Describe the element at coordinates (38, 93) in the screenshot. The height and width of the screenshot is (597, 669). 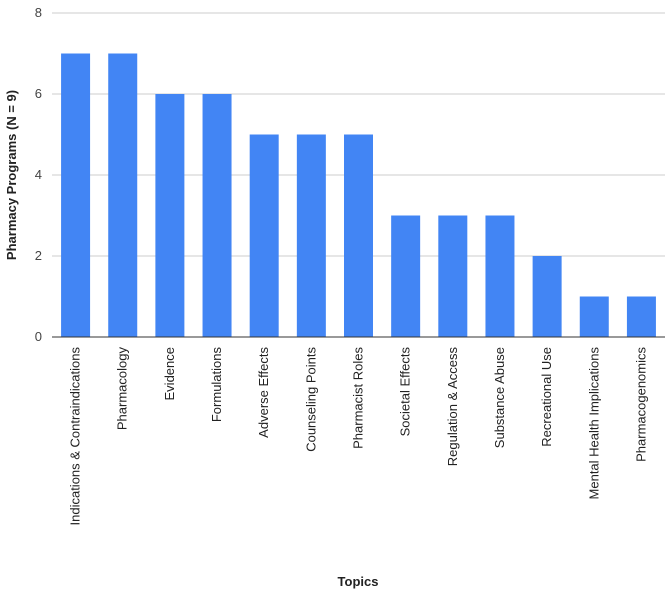
I see `y-tick-label: 6` at that location.